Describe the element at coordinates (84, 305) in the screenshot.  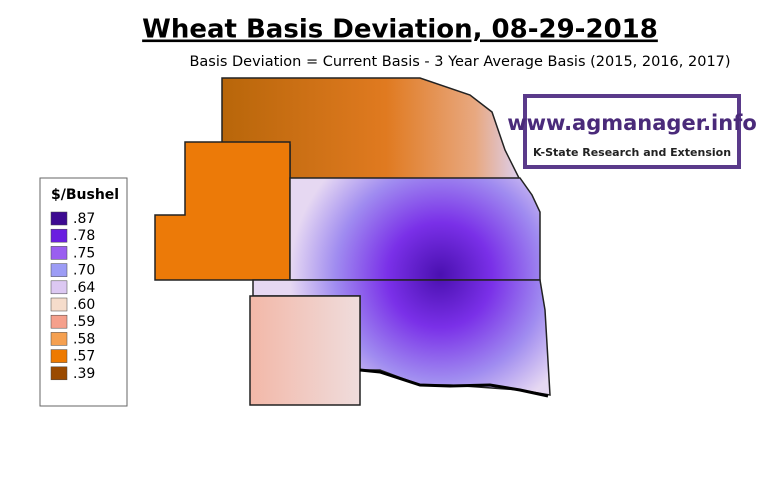
I see `legend-label: .60` at that location.